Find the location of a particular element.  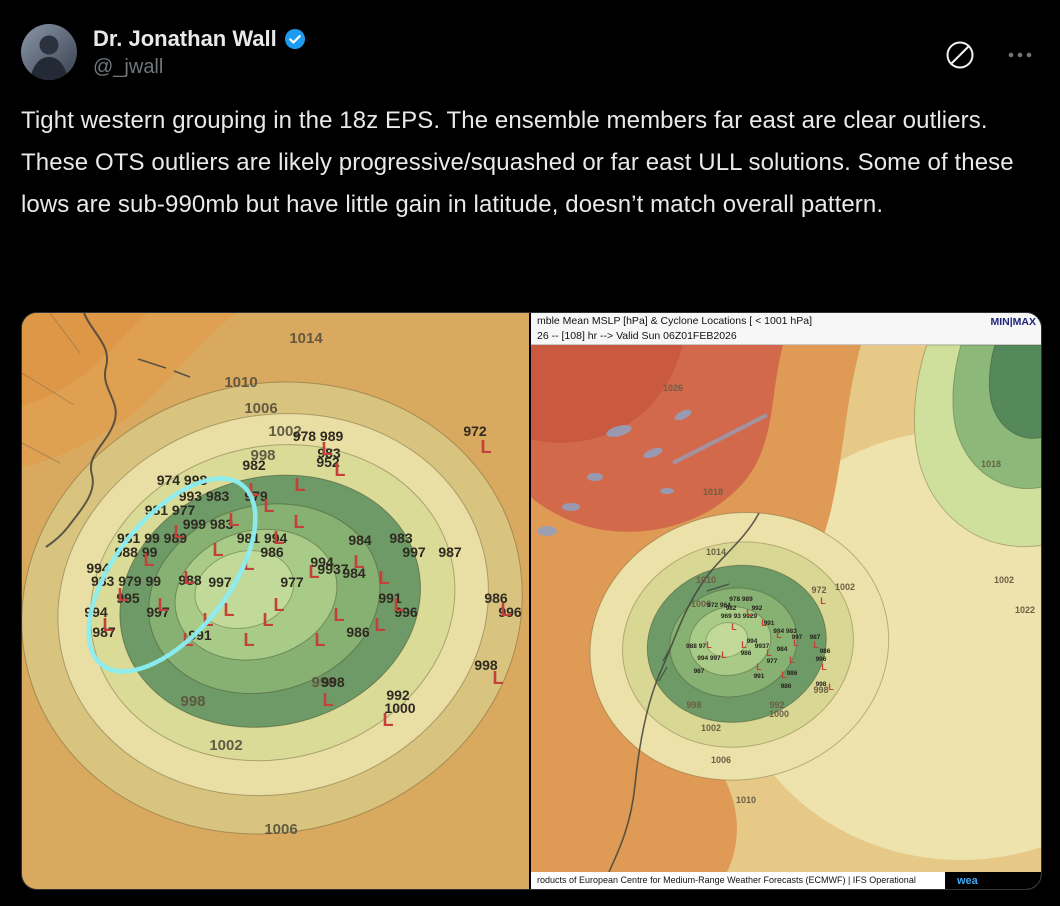

pressure-label: 995 is located at coordinates (128, 598).